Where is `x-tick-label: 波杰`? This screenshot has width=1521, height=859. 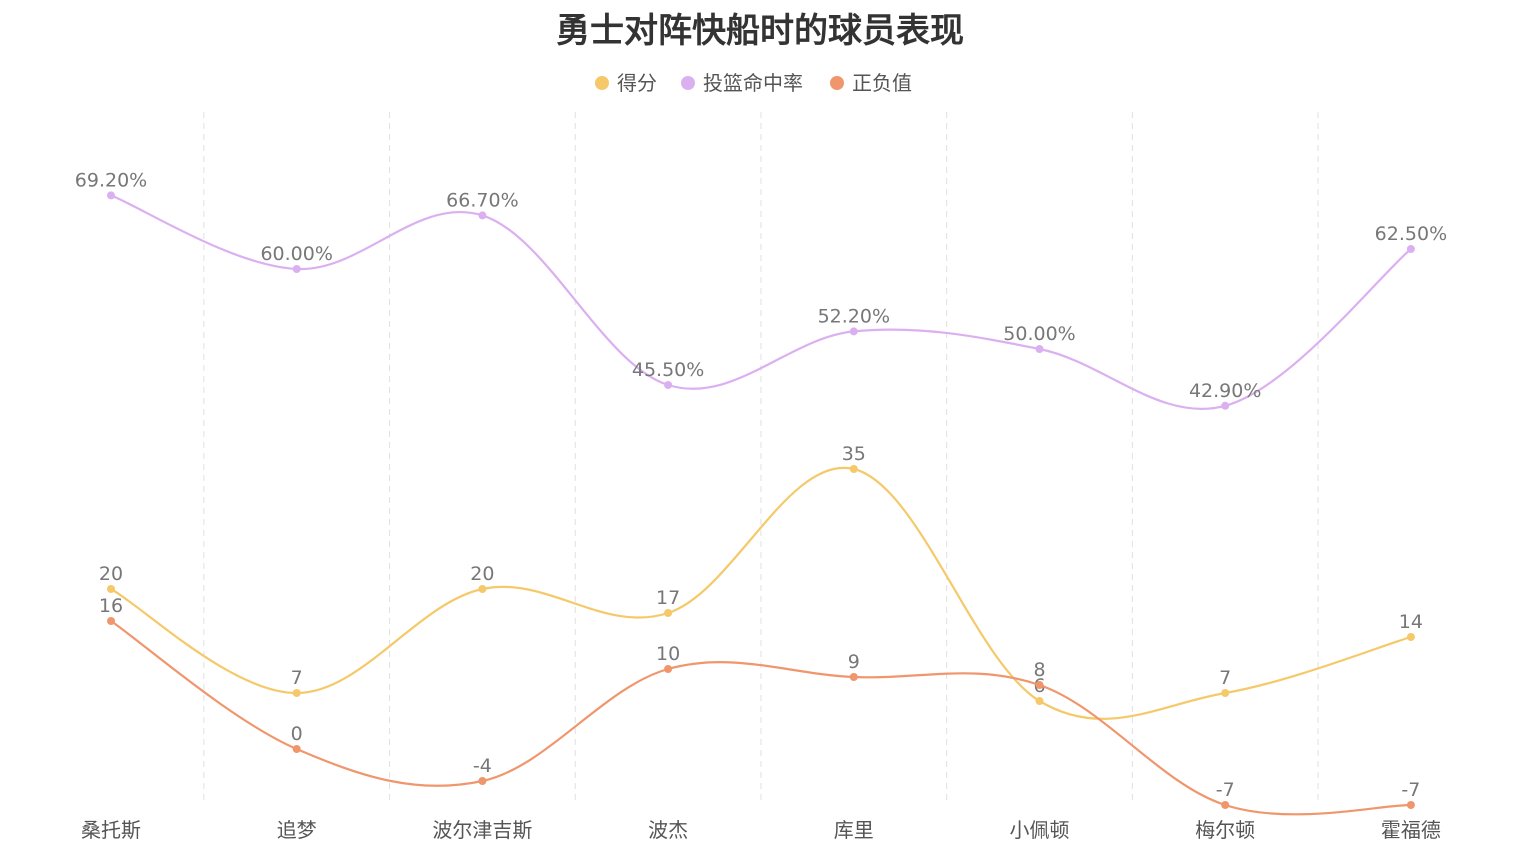 x-tick-label: 波杰 is located at coordinates (668, 830).